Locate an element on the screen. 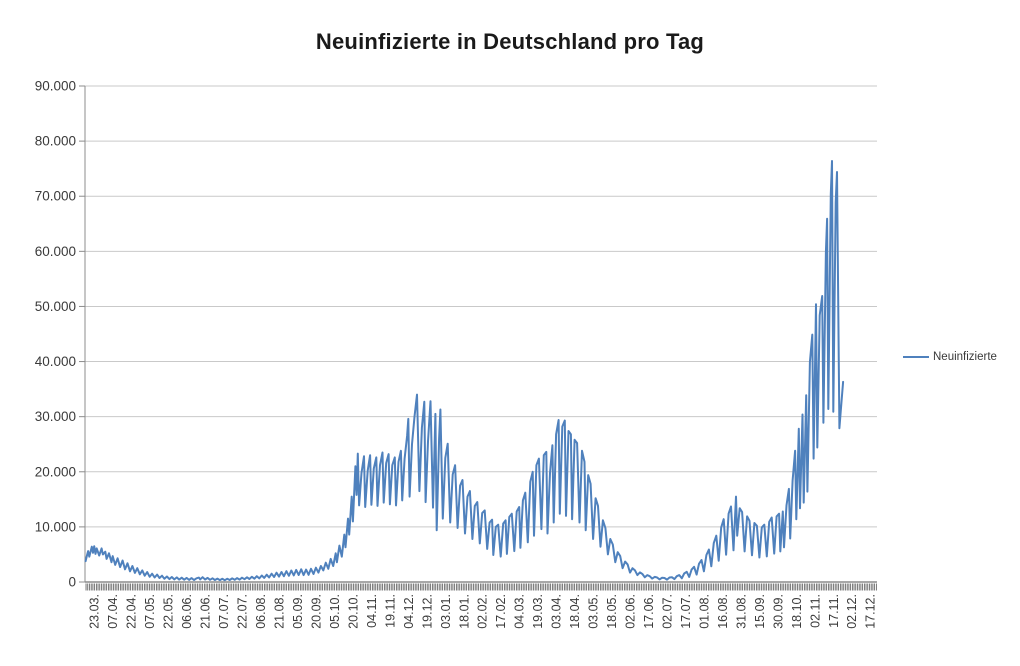 The height and width of the screenshot is (666, 1020). x-axis-tick-label: 02.02. is located at coordinates (483, 611).